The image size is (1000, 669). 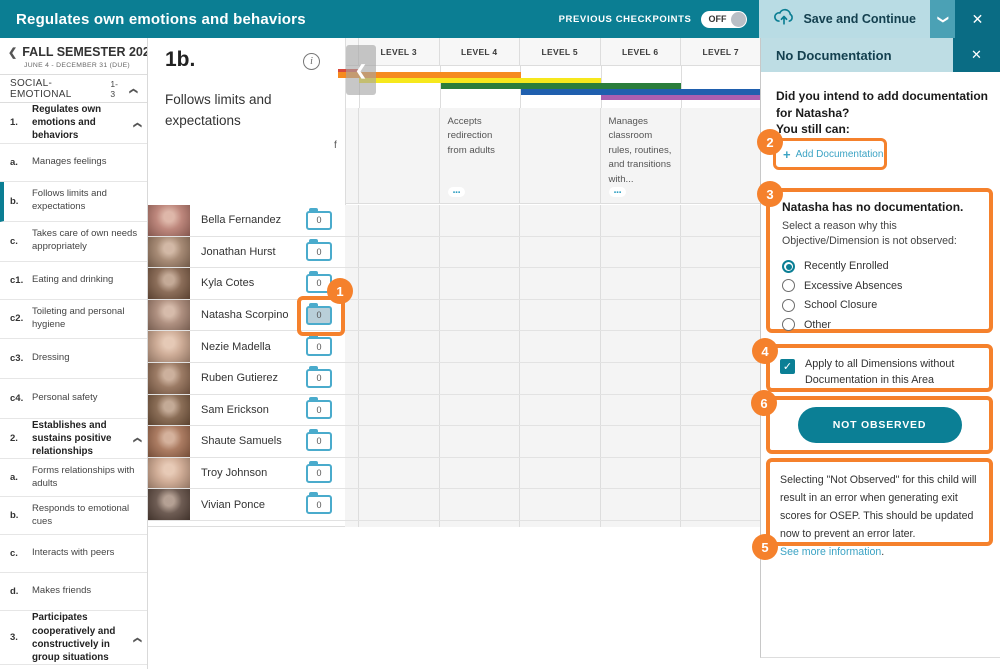 What do you see at coordinates (942, 19) in the screenshot?
I see `save-options-dropdown-button: ❯` at bounding box center [942, 19].